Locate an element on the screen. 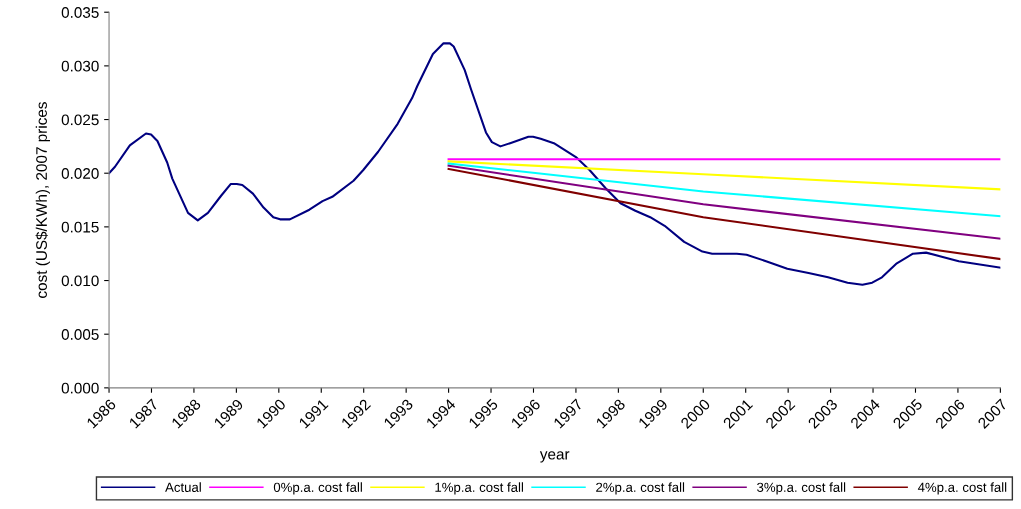  legend-label: 2%p.a. cost fall is located at coordinates (640, 488).